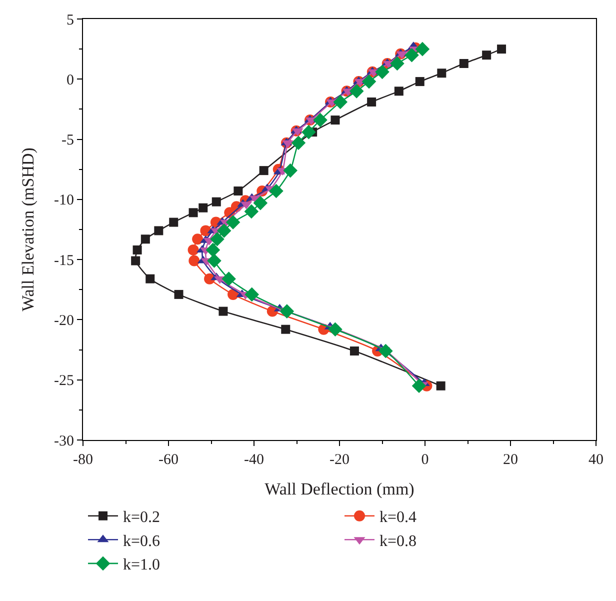  I want to click on y-tick-label: -5, so click(68, 140).